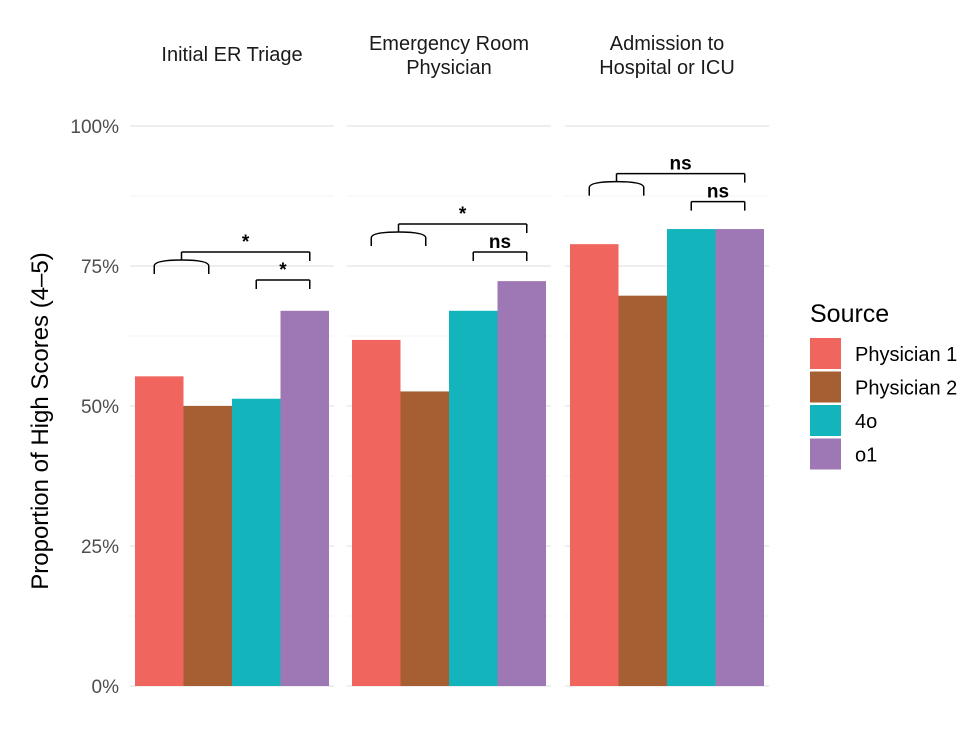 This screenshot has height=735, width=980. Describe the element at coordinates (106, 687) in the screenshot. I see `y-tick-label: 0%` at that location.